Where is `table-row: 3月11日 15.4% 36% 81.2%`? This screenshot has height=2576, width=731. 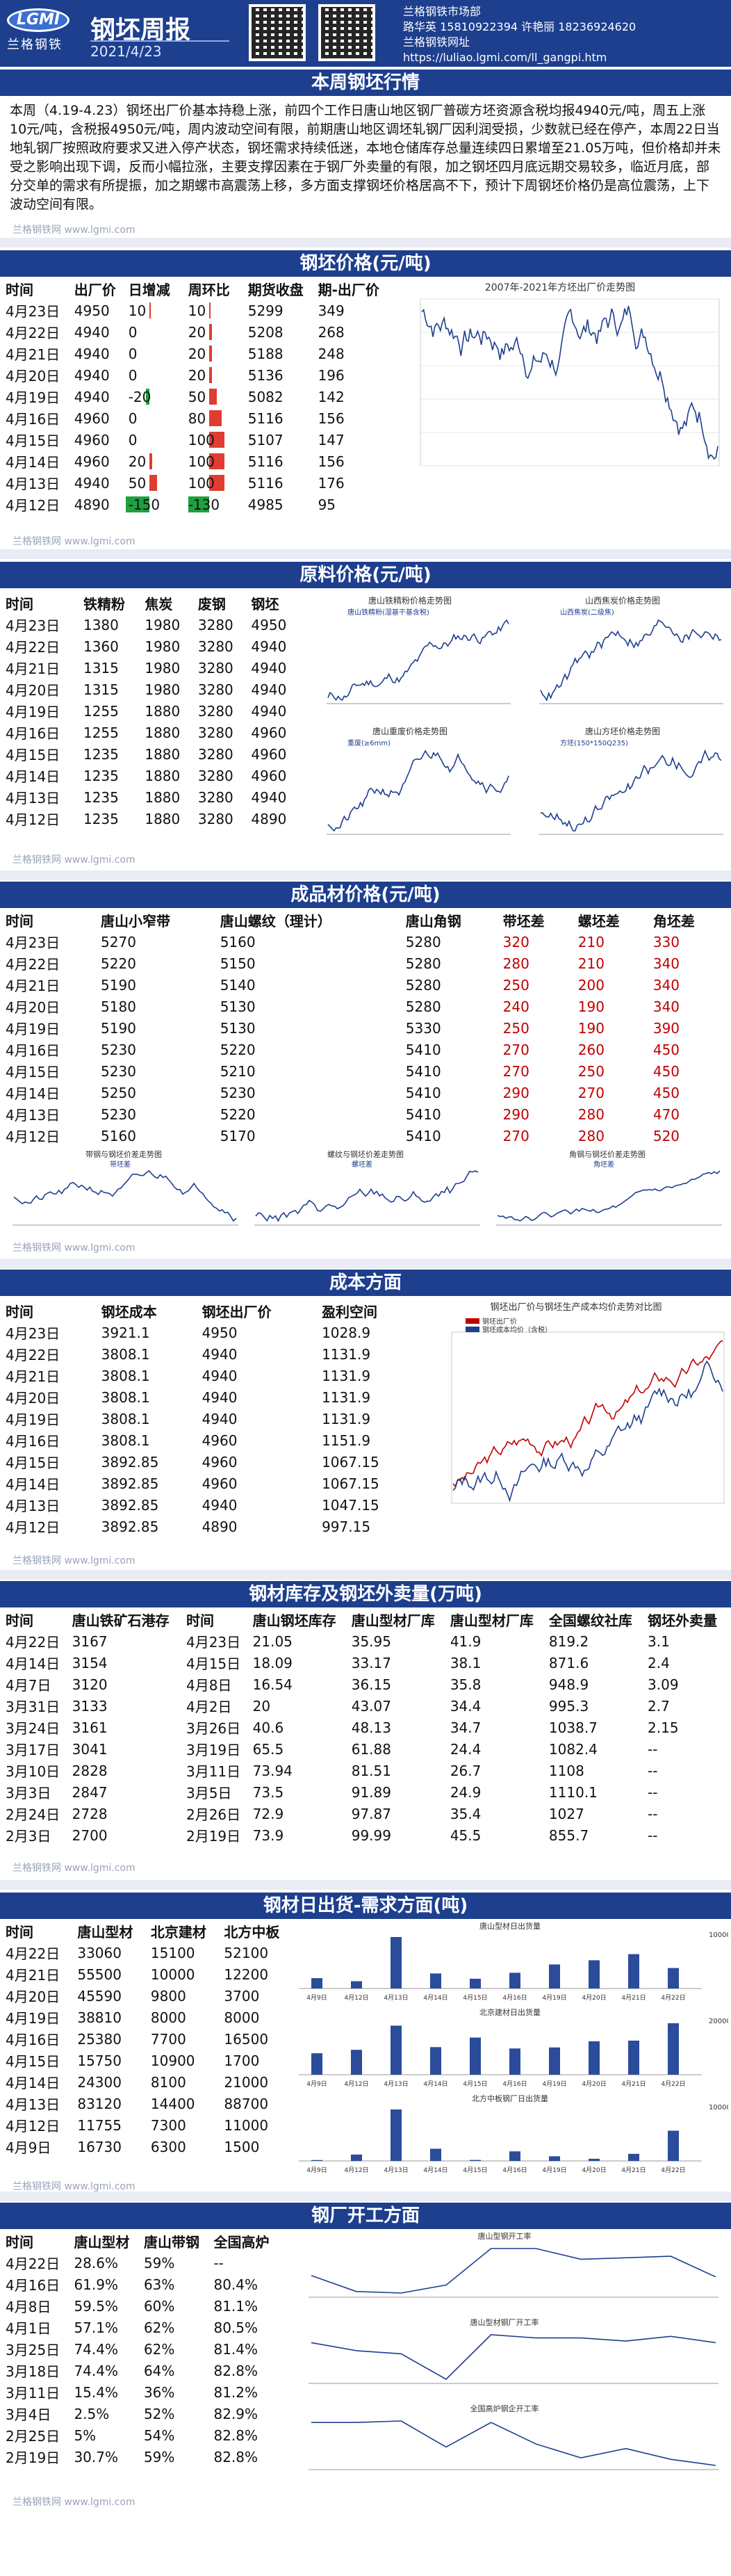 table-row: 3月11日 15.4% 36% 81.2% is located at coordinates (142, 2392).